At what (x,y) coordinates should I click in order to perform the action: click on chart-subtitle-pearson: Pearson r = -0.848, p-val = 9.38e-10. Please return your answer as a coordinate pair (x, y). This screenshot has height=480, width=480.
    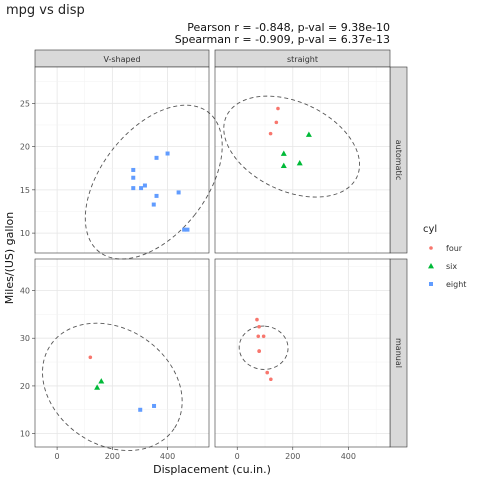
    Looking at the image, I should click on (288, 27).